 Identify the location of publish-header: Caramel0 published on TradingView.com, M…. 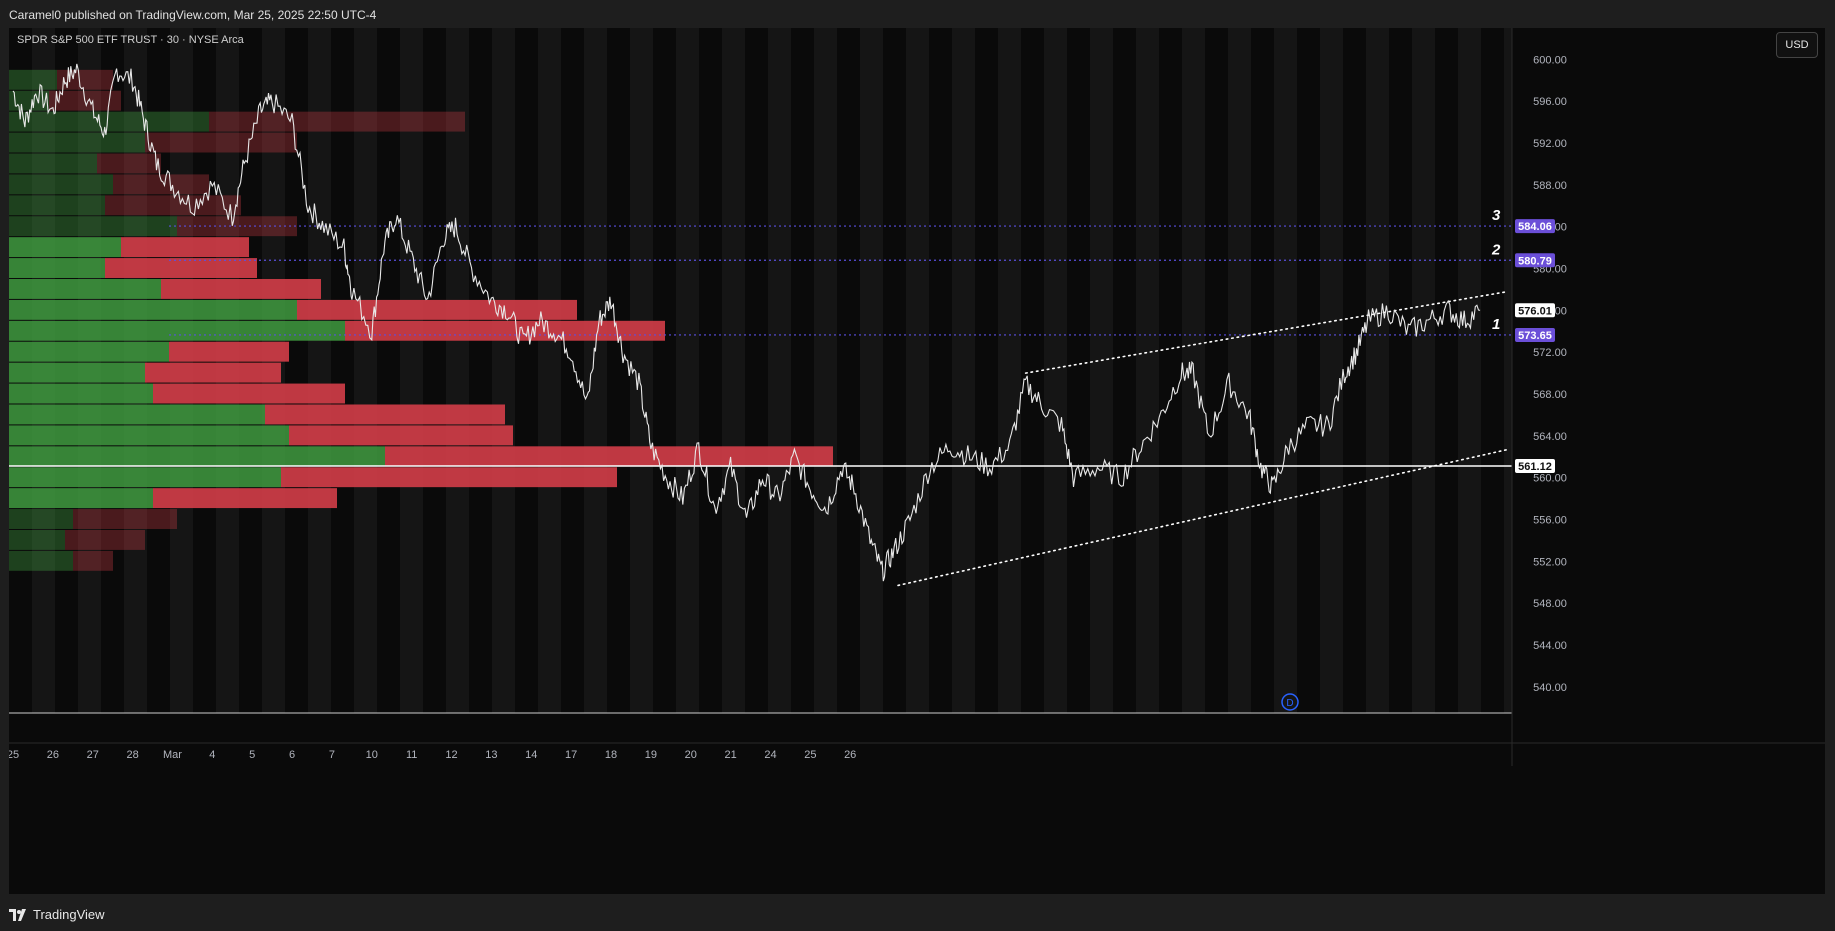
(917, 14).